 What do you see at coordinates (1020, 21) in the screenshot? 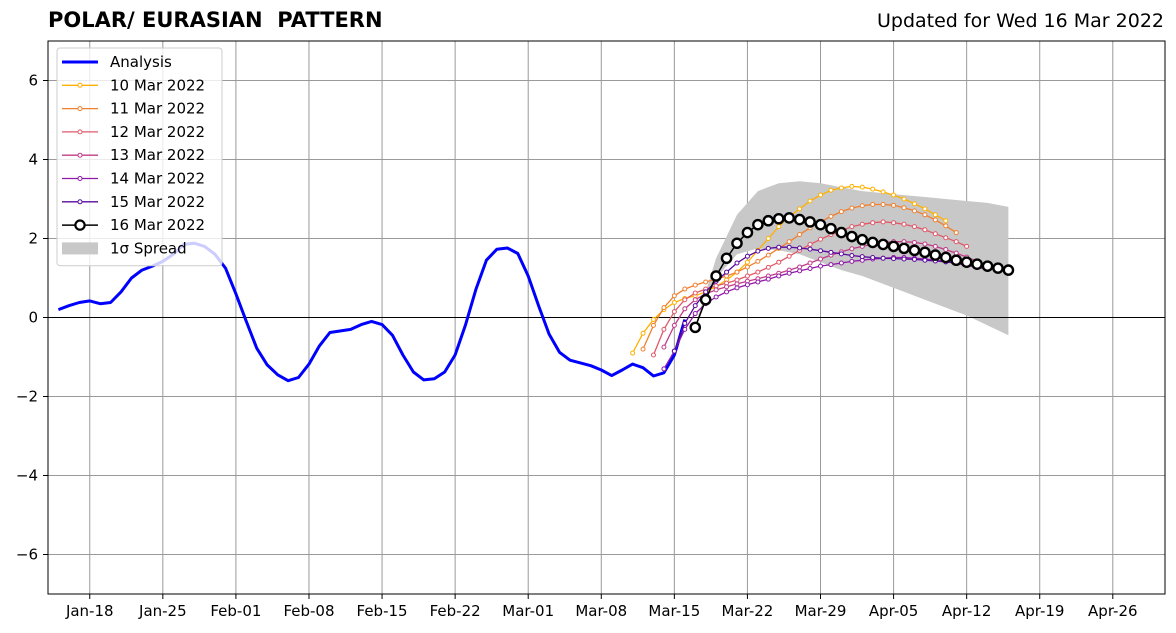
I see `chart-subtitle: Updated for Wed 16 Mar 2022` at bounding box center [1020, 21].